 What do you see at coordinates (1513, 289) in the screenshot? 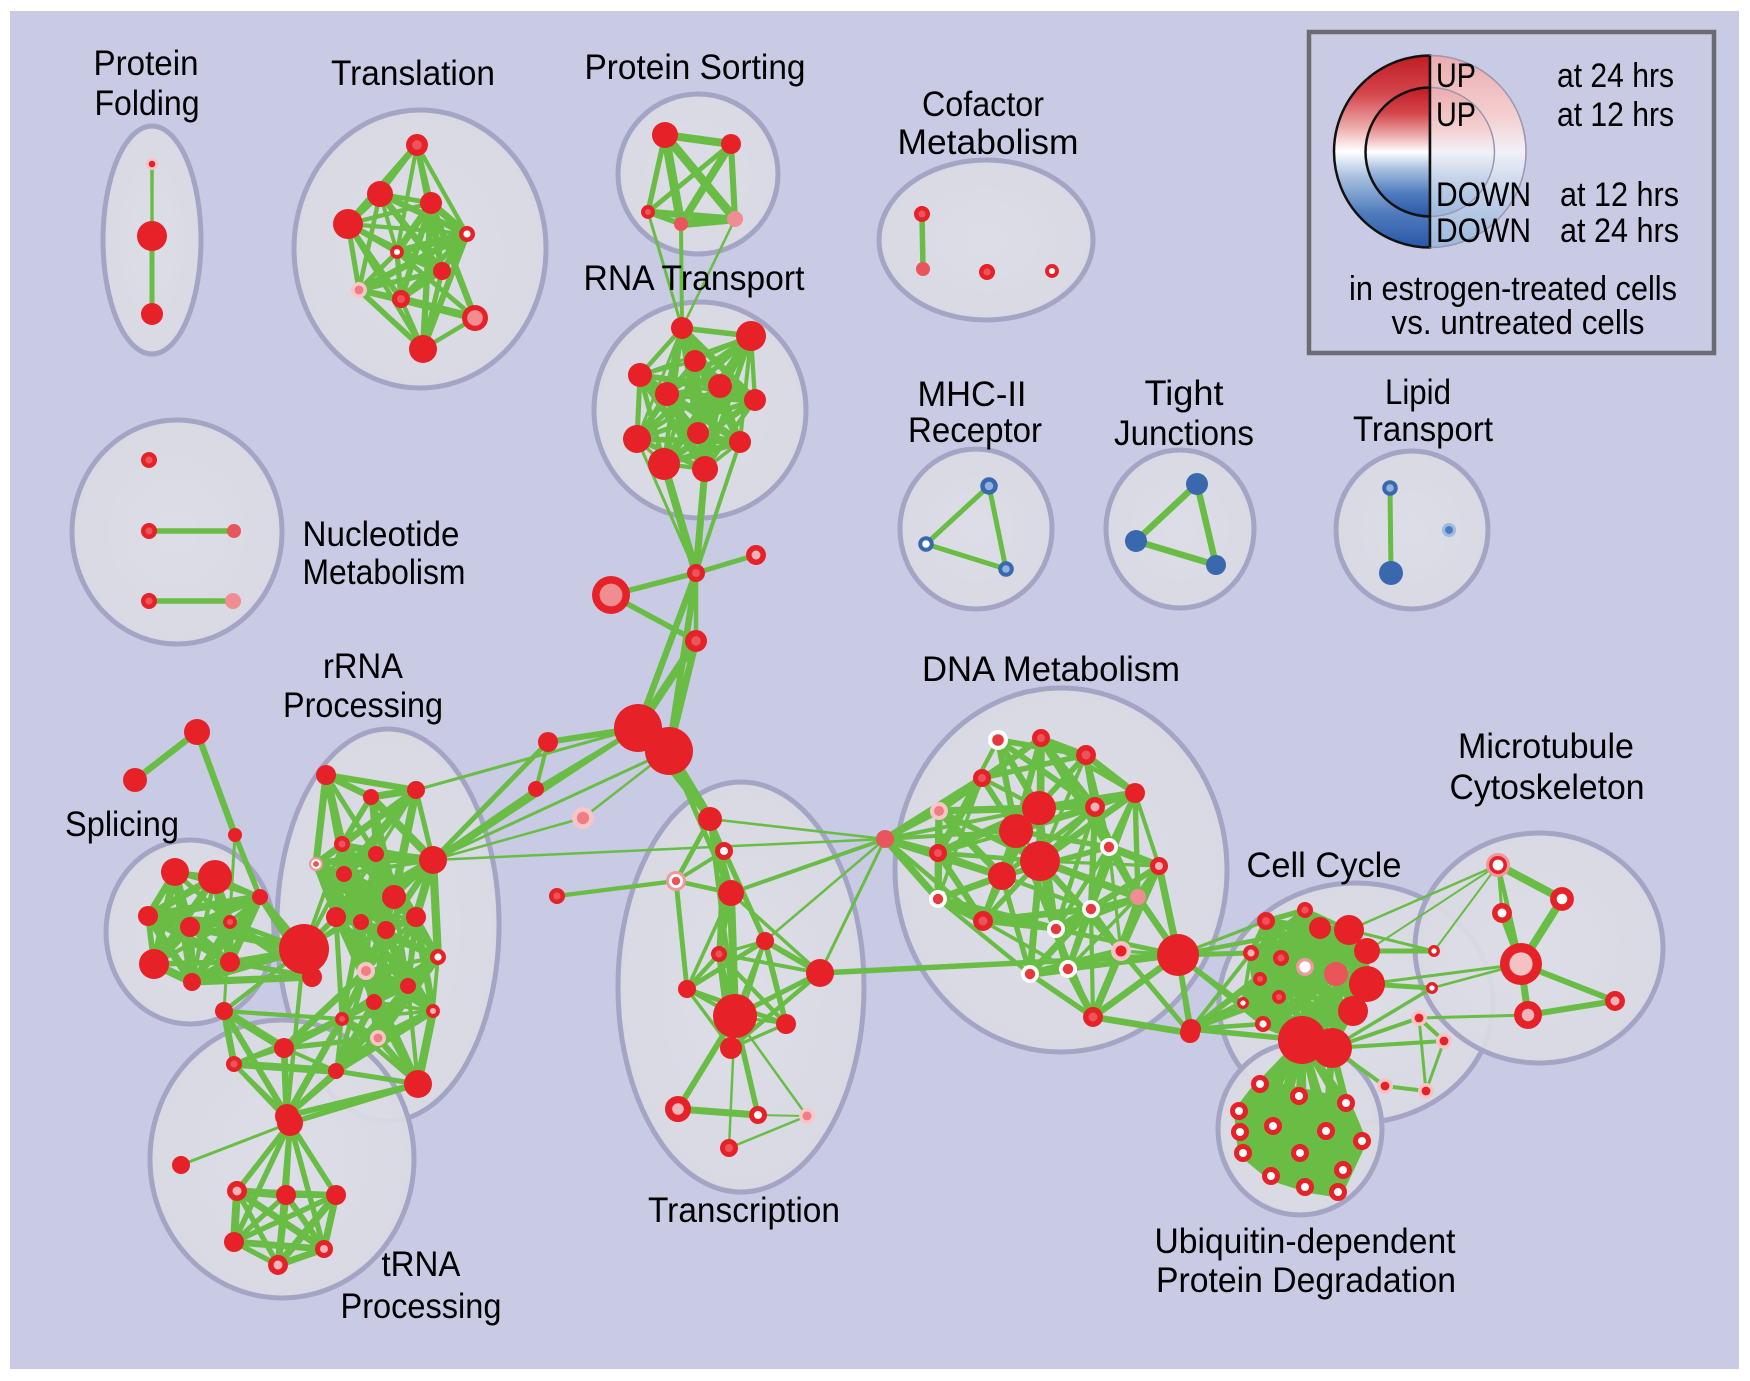
I see `svg-text: in estrogen-treated cells` at bounding box center [1513, 289].